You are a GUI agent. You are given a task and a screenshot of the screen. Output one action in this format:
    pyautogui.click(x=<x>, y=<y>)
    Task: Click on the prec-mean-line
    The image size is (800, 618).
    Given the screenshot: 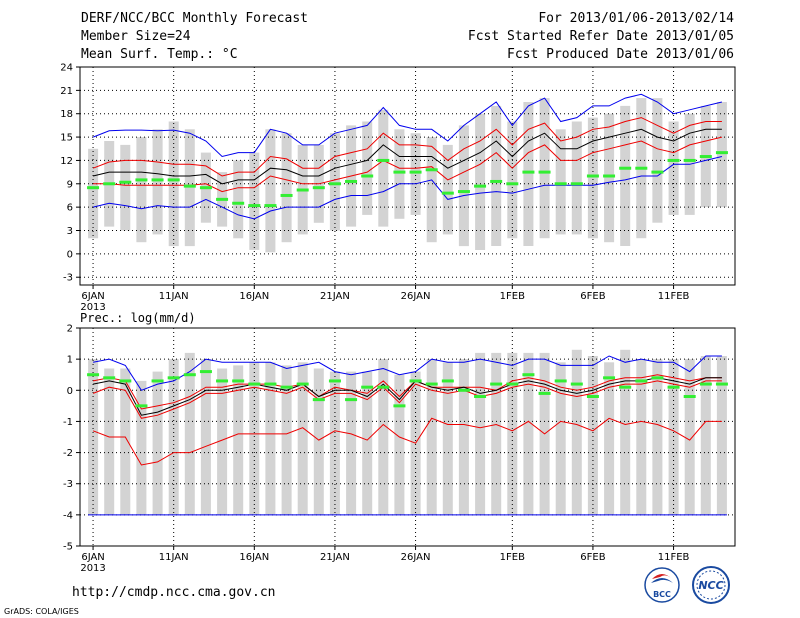 What is the action you would take?
    pyautogui.click(x=407, y=396)
    